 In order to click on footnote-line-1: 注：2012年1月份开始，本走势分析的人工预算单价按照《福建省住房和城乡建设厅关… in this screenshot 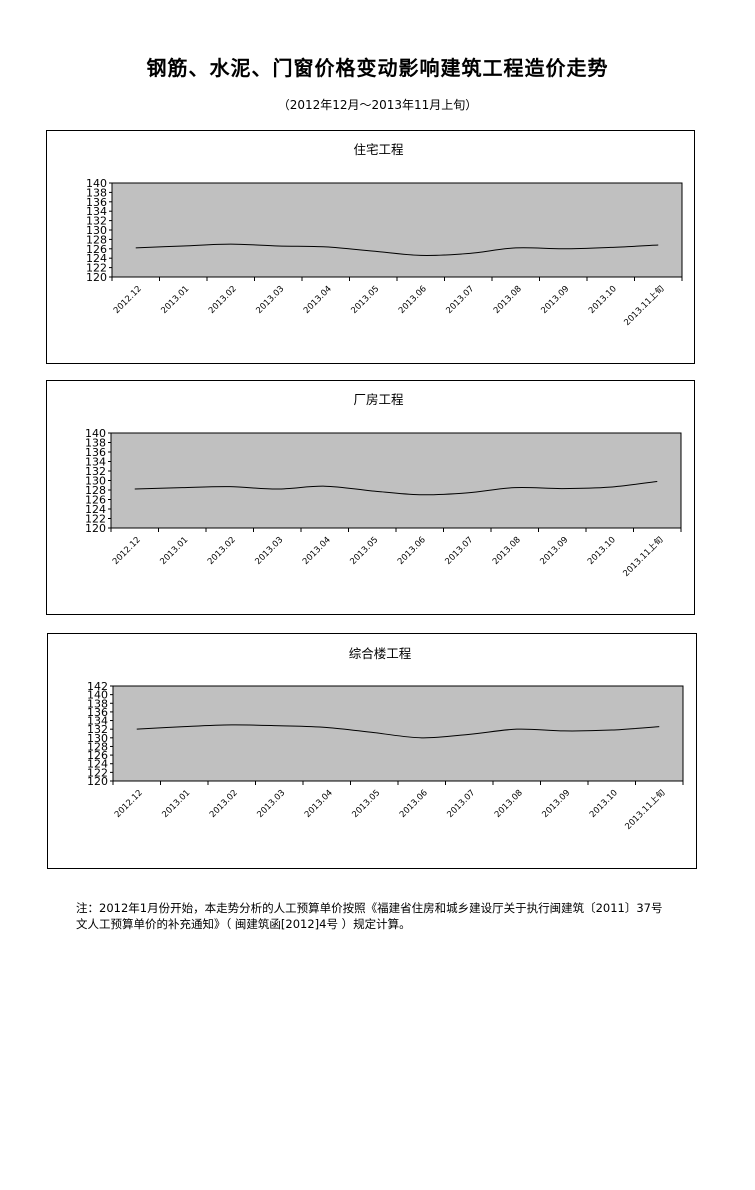, I will do `click(369, 908)`.